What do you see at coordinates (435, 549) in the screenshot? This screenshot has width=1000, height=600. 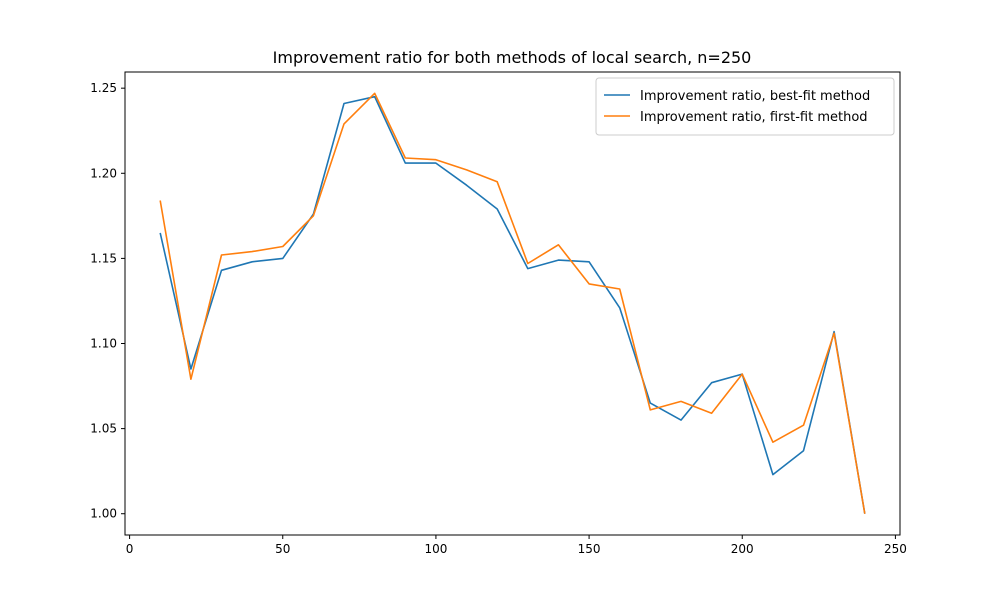 I see `x-tick-label: 100` at bounding box center [435, 549].